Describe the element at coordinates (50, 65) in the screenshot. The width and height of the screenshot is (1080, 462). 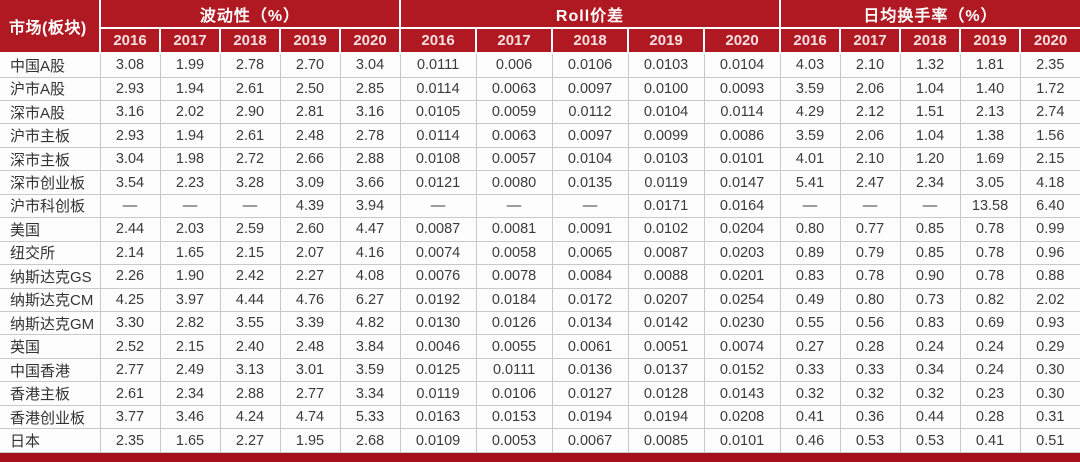
I see `row-label: 中国A股` at that location.